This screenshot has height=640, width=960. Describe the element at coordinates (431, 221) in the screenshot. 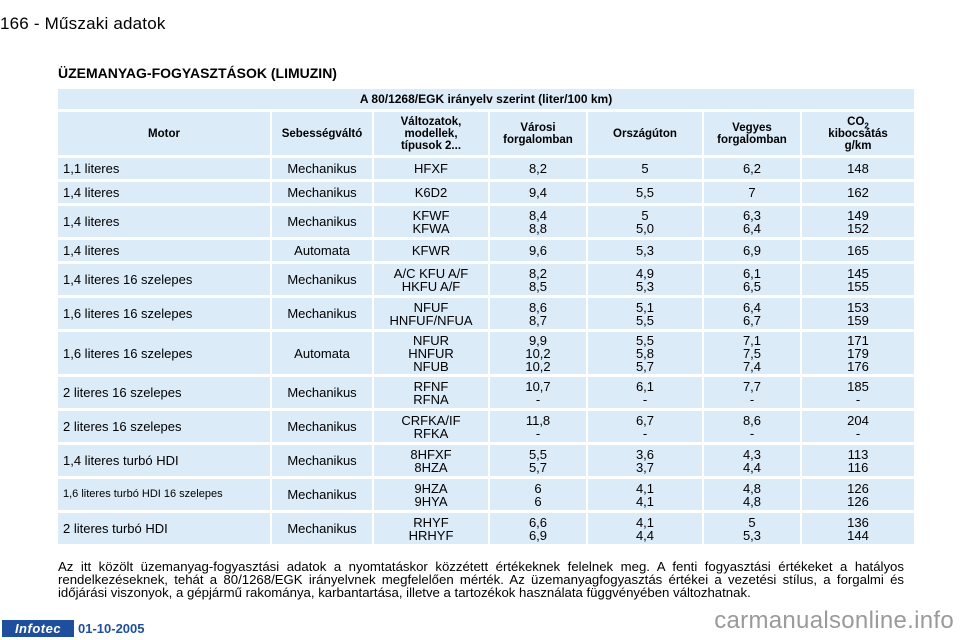

I see `cell-variants: KFWF KFWA` at that location.